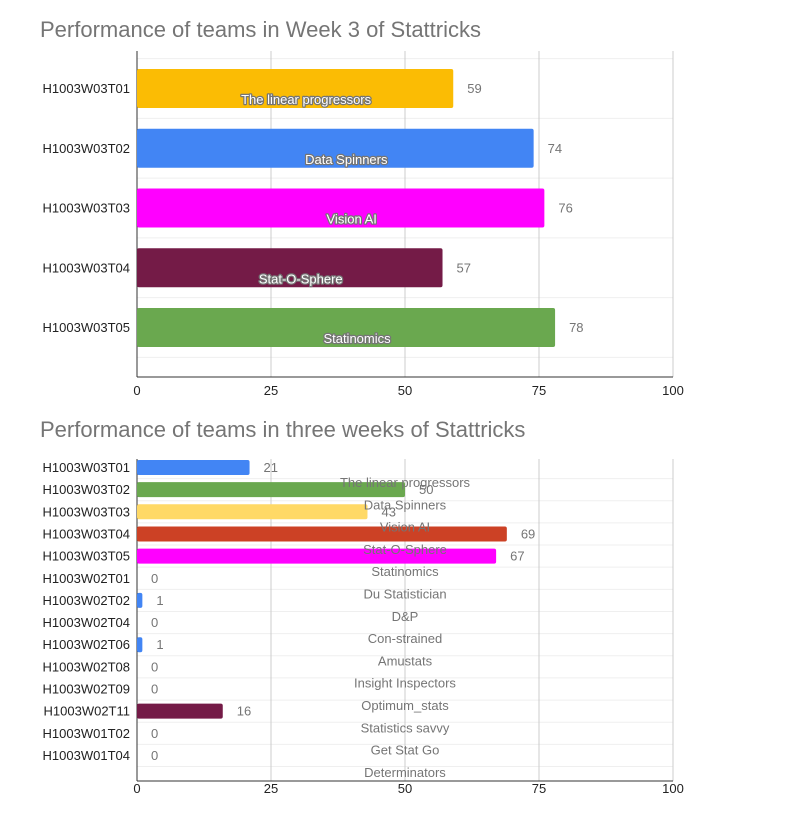 The width and height of the screenshot is (802, 820). Describe the element at coordinates (346, 159) in the screenshot. I see `w3-team-name-label: Data Spinners` at that location.